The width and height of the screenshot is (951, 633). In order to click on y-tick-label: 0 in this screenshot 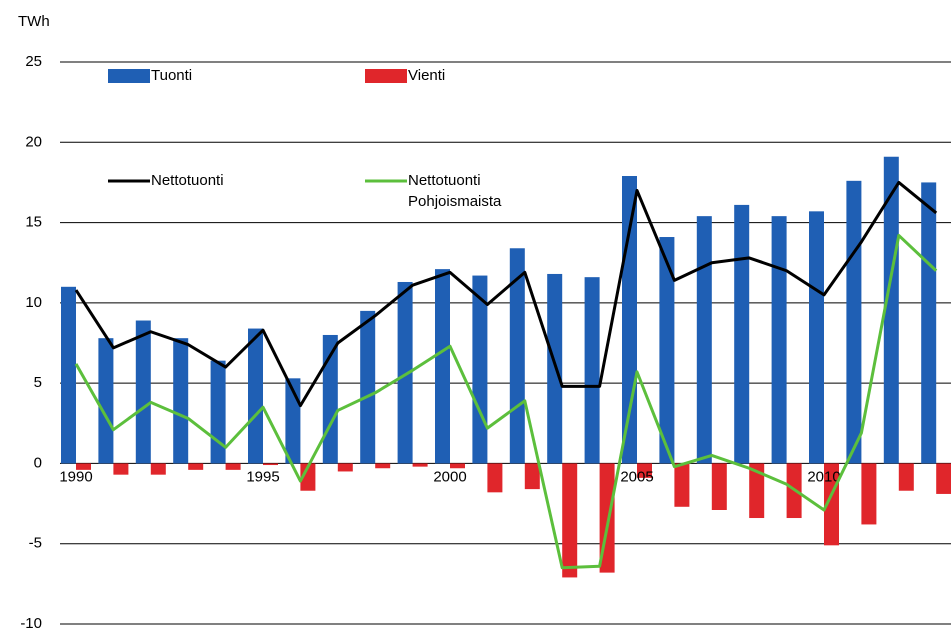, I will do `click(38, 462)`.